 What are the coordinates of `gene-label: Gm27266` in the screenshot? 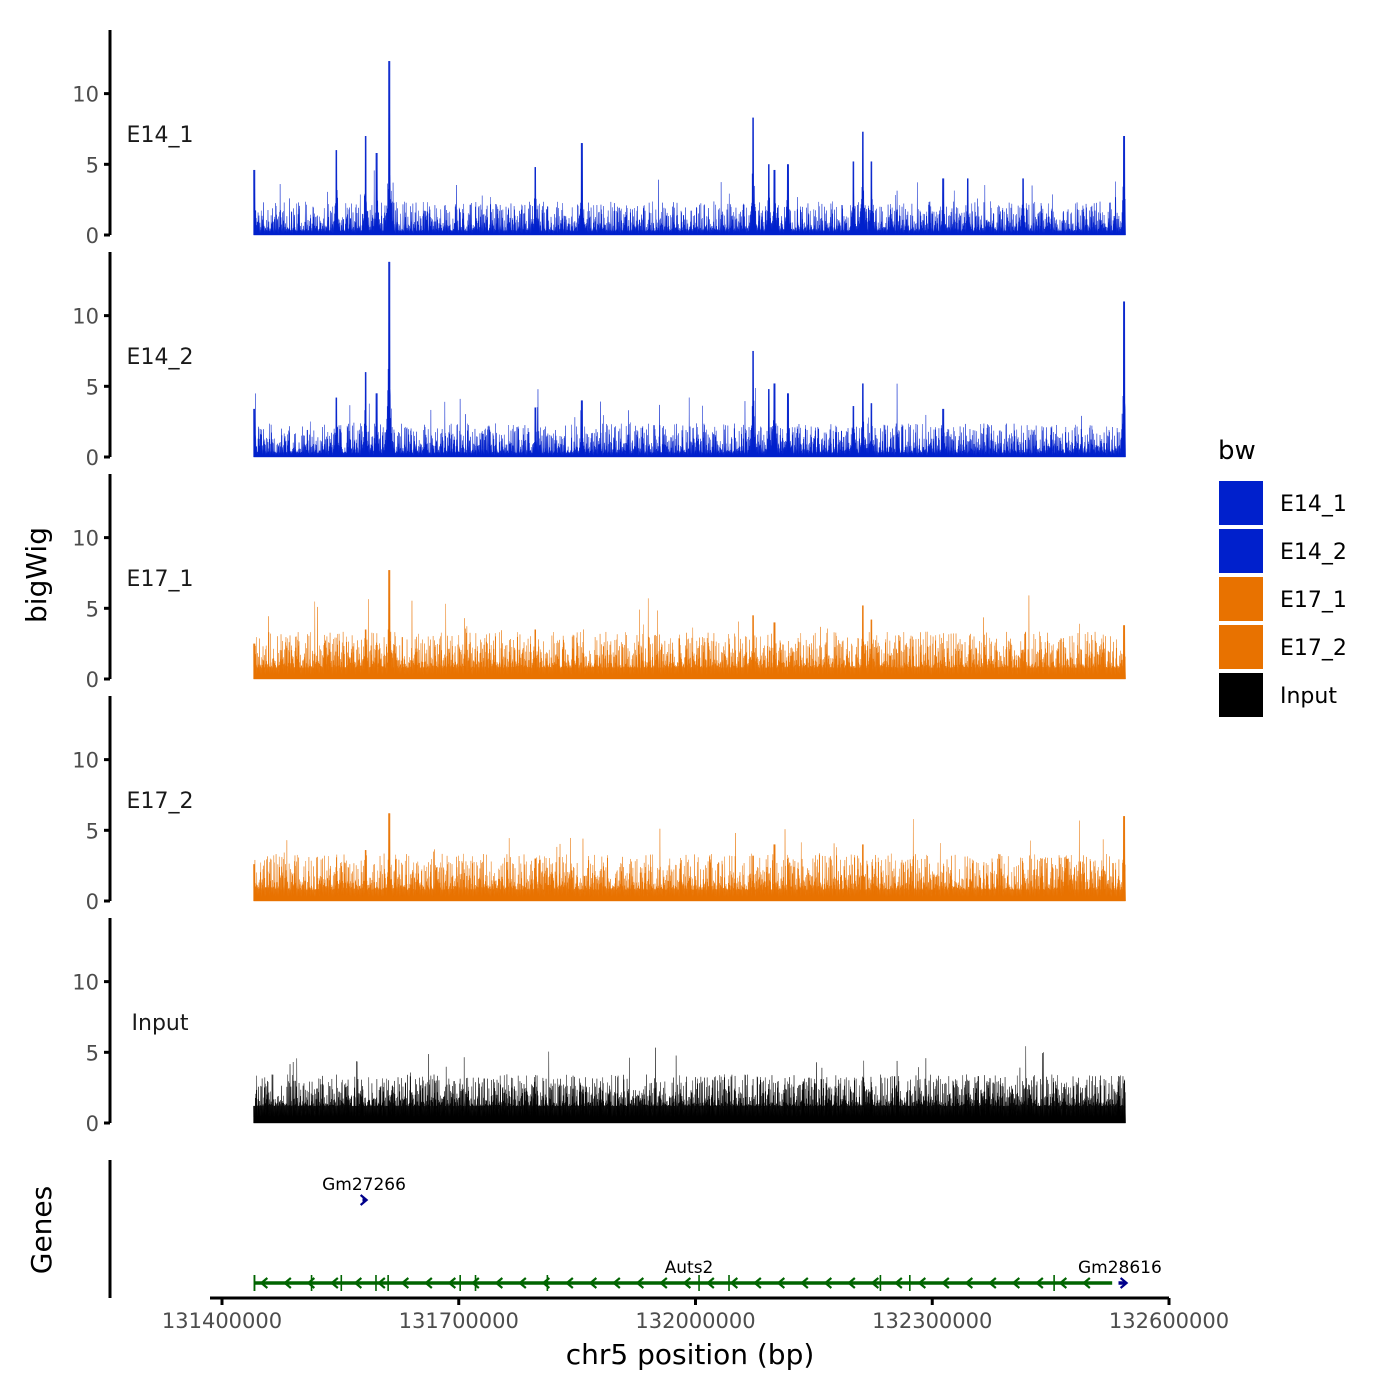 It's located at (364, 1185).